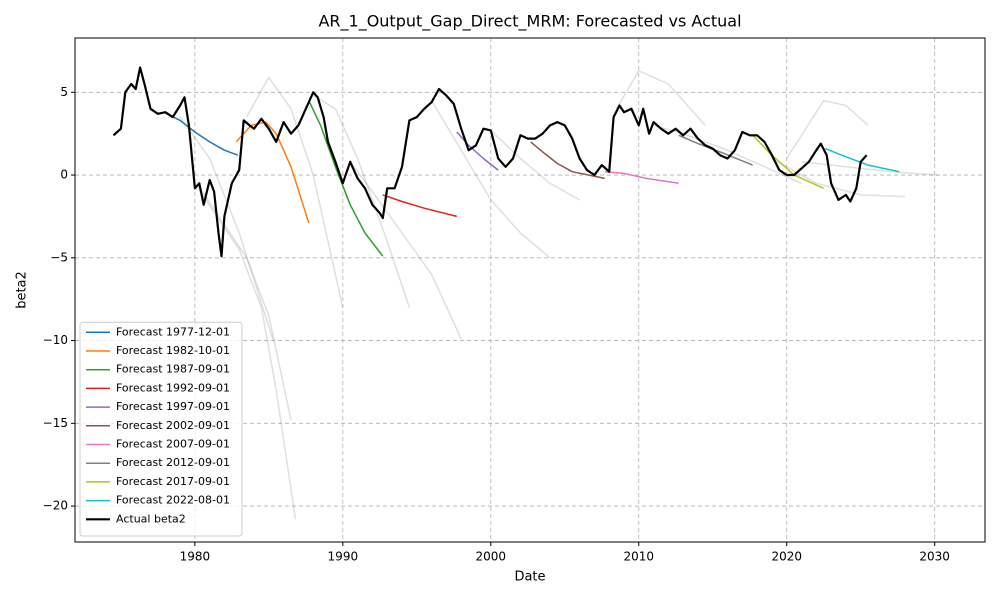 The height and width of the screenshot is (600, 1000). What do you see at coordinates (173, 387) in the screenshot?
I see `legend-label: Forecast 1992-09-01` at bounding box center [173, 387].